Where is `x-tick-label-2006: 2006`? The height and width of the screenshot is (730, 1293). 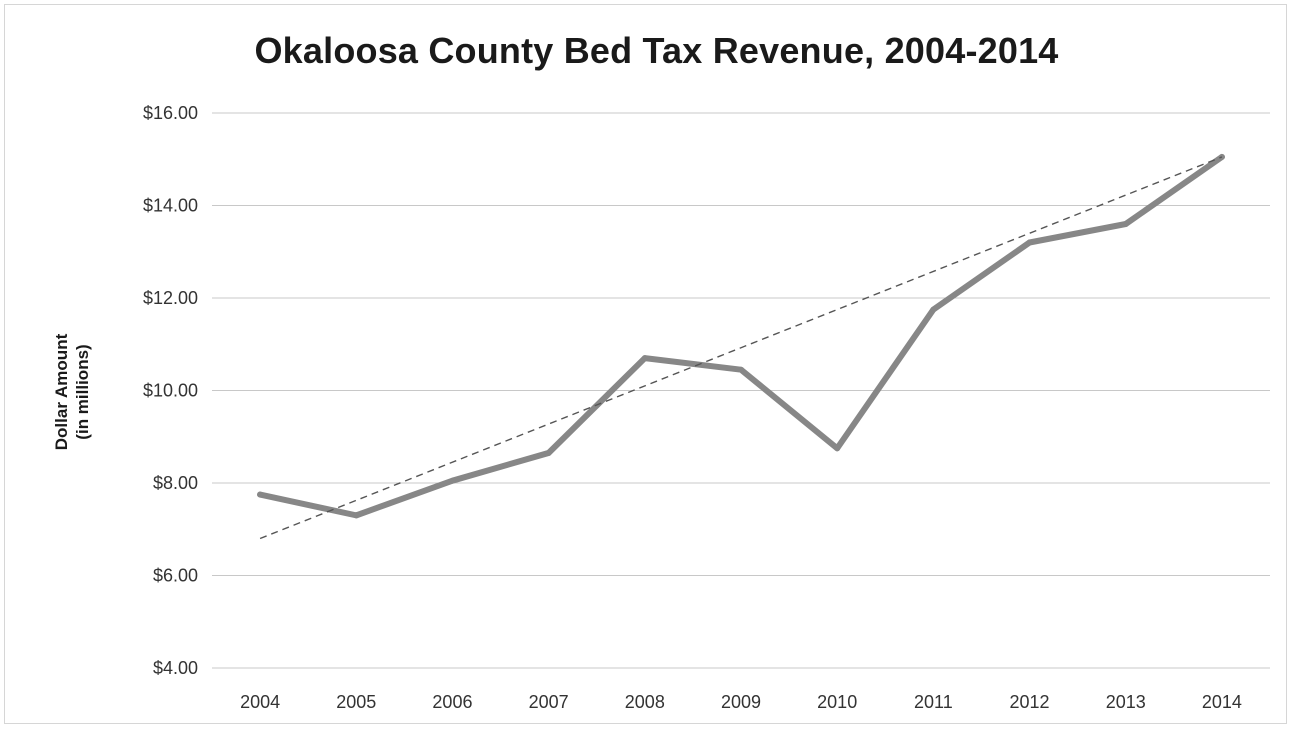
x-tick-label-2006: 2006 is located at coordinates (452, 702).